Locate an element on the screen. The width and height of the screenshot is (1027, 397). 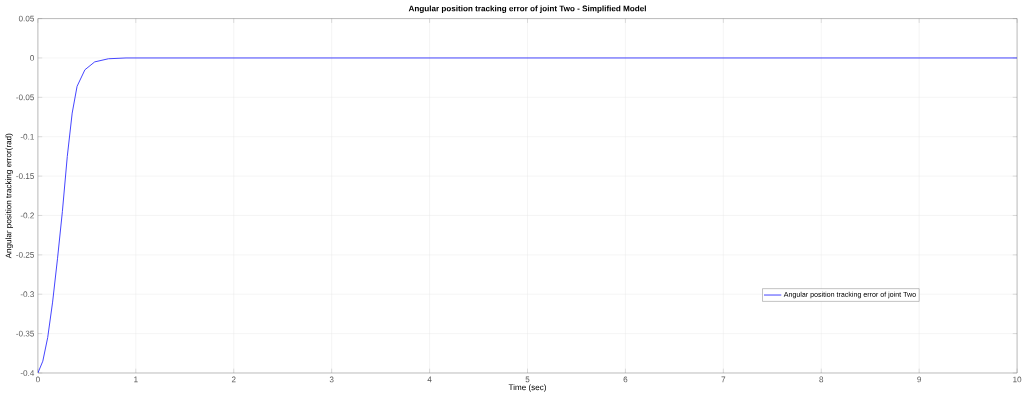
y-tick-label: -0.25 is located at coordinates (25, 254).